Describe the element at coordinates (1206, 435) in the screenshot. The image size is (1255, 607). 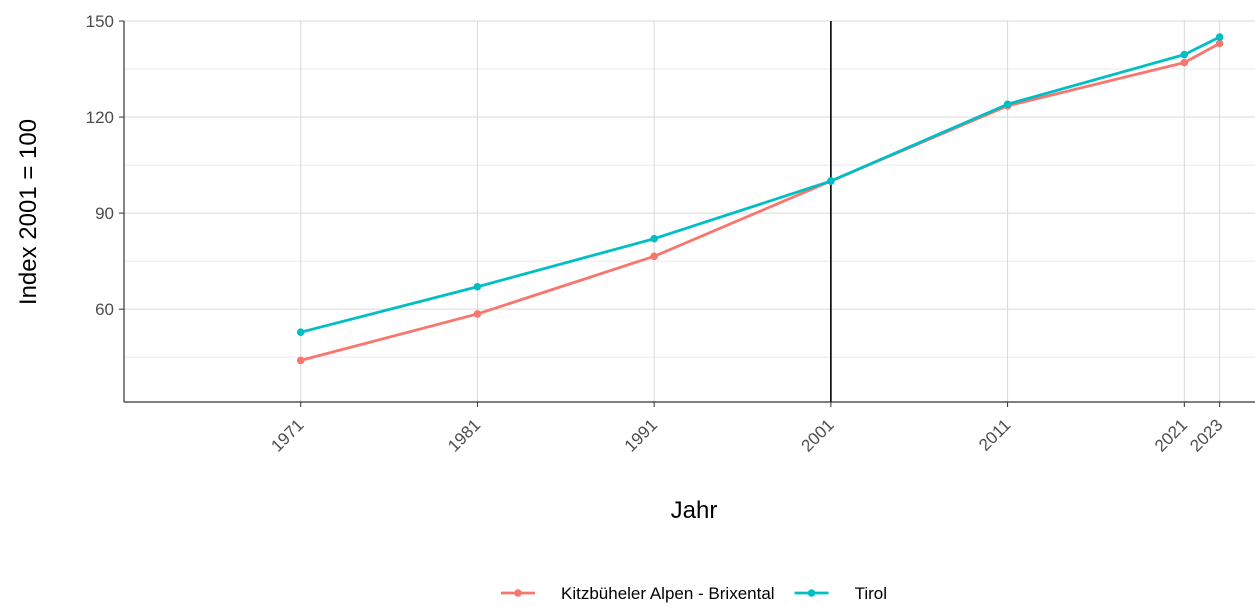
I see `x-tick-label: 2023` at that location.